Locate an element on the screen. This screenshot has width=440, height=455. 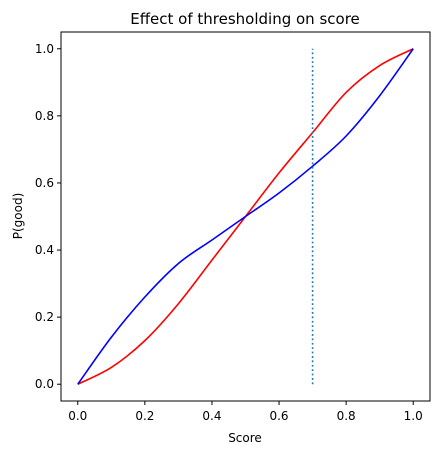
x-tick-label: 0.6 is located at coordinates (278, 416).